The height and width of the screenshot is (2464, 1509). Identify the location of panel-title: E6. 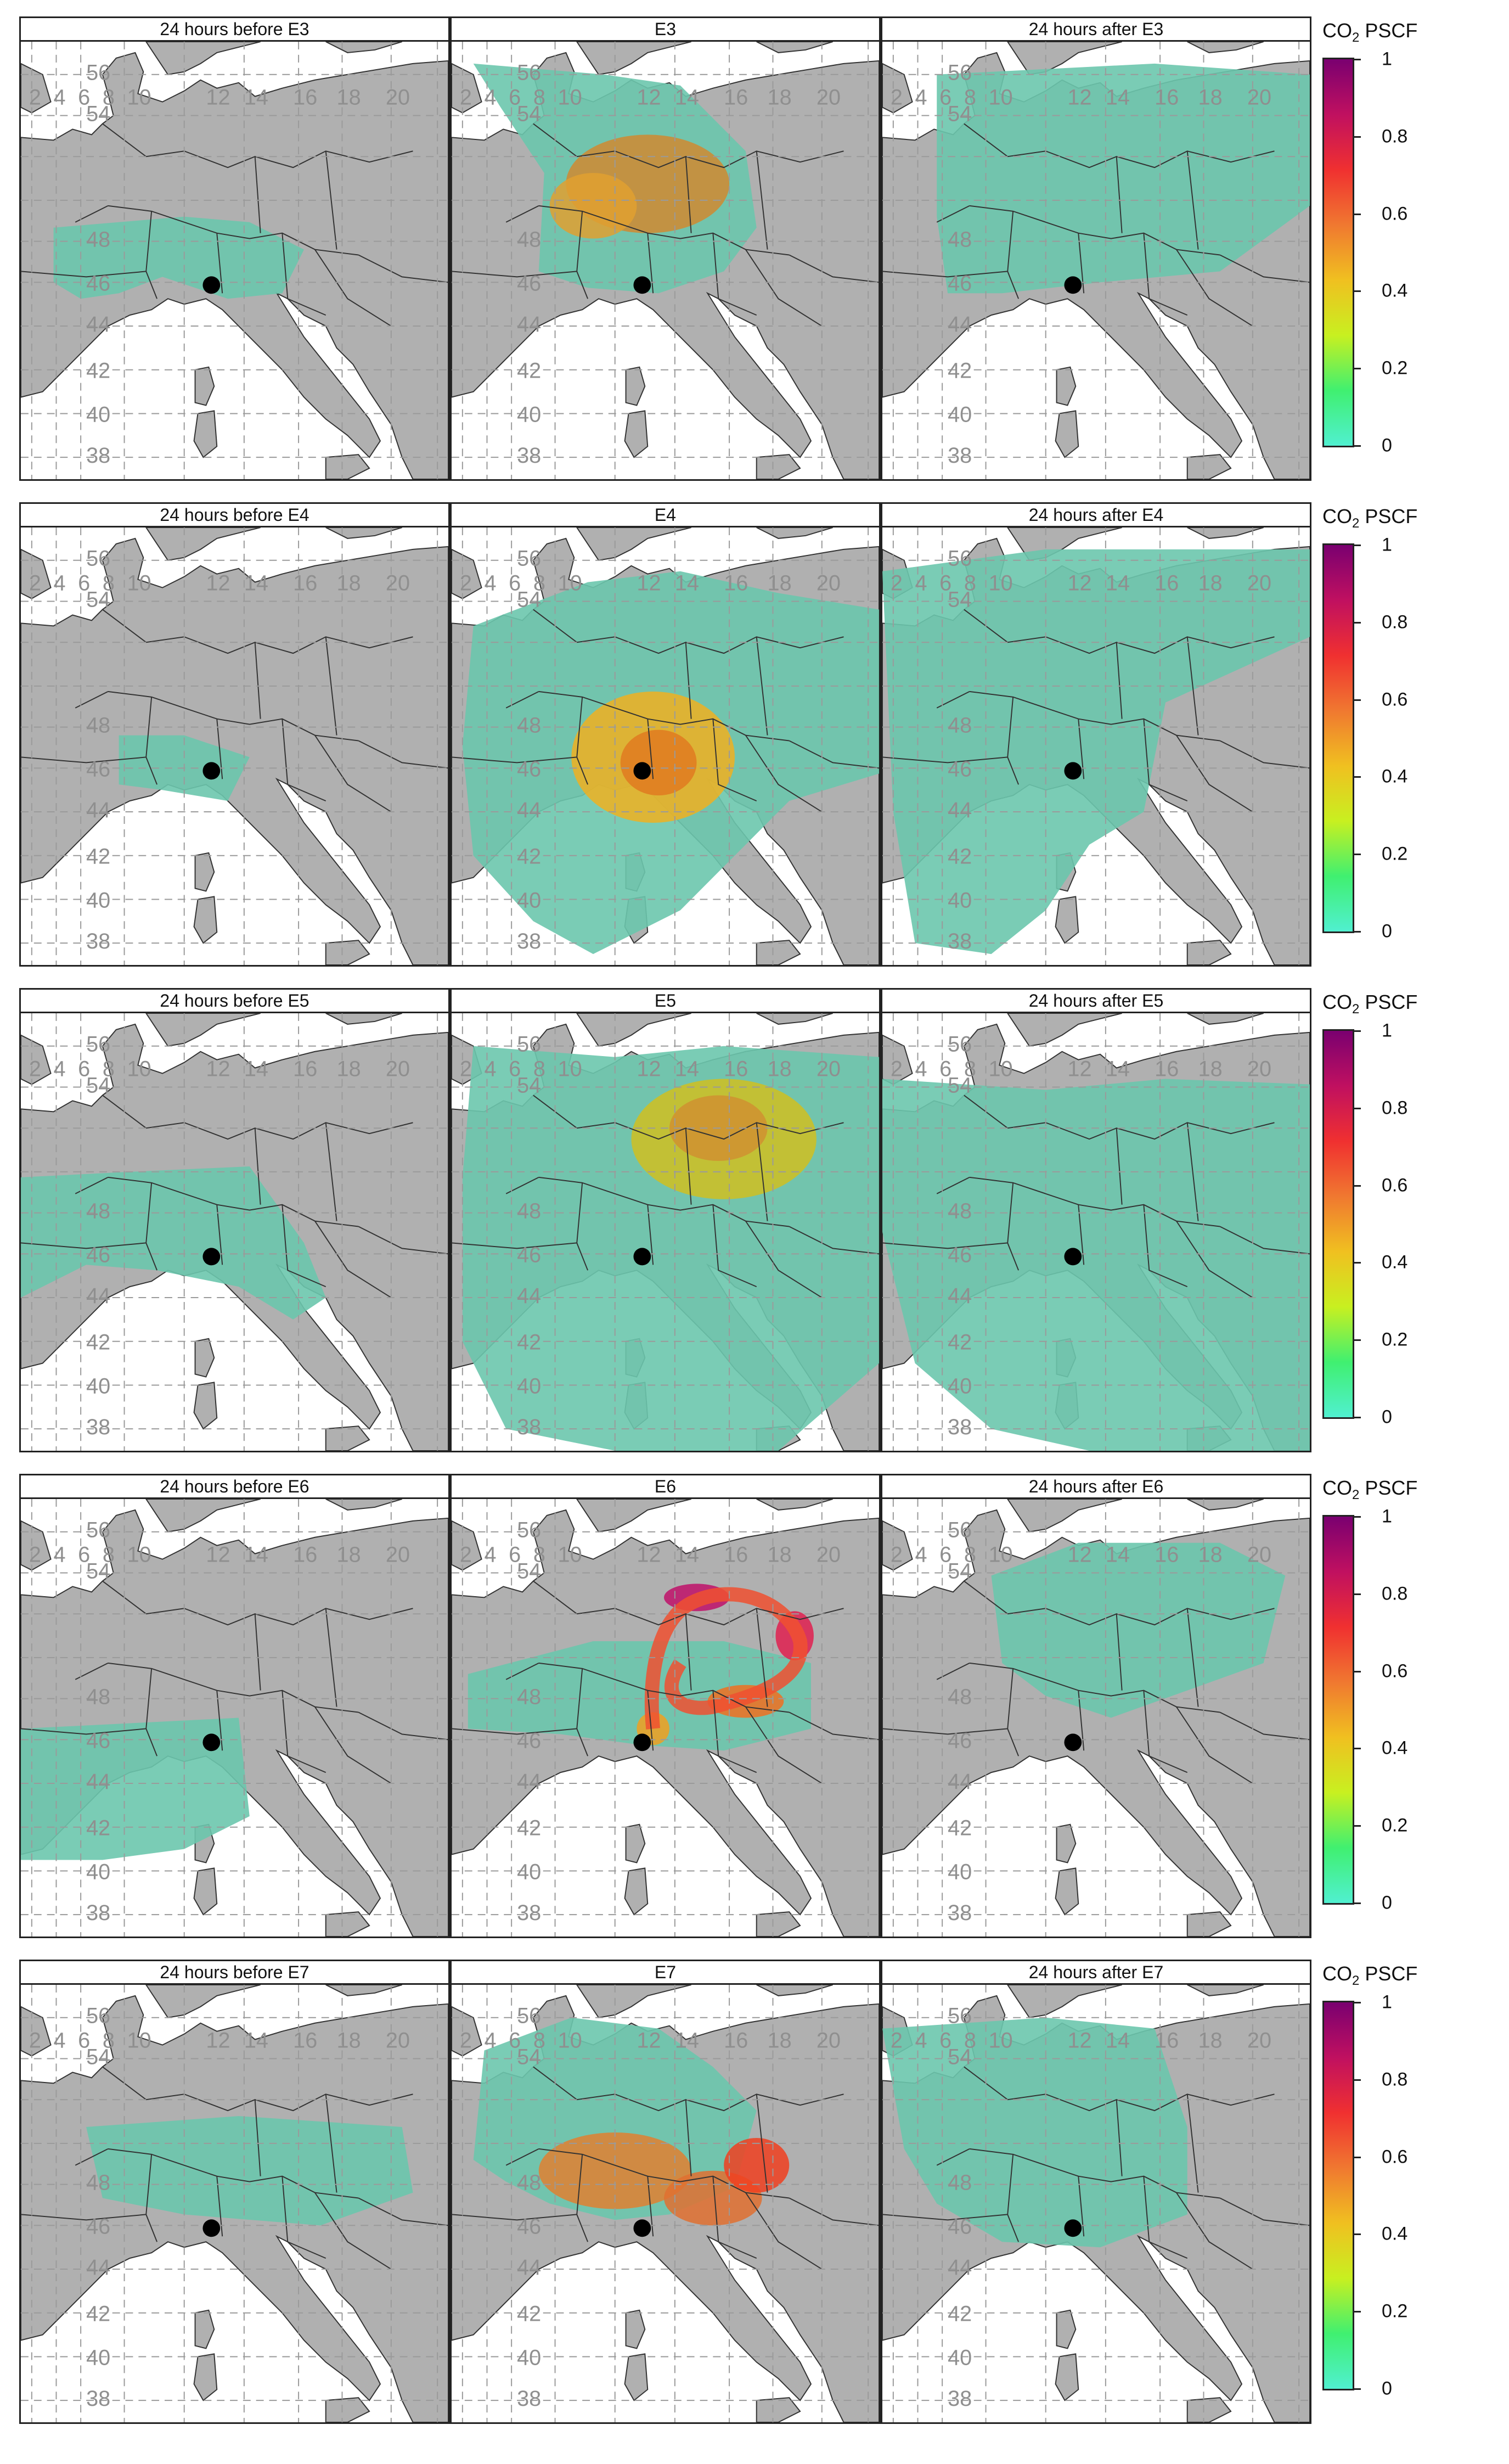
(665, 1486).